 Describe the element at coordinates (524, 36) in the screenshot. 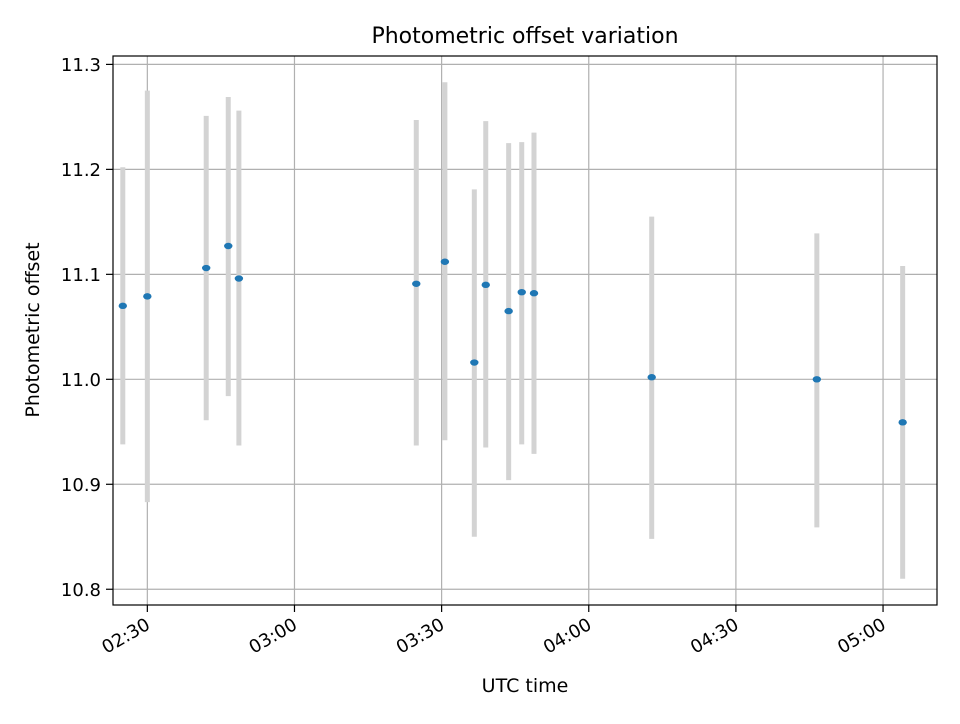

I see `chart-title: Photometric offset variation` at that location.